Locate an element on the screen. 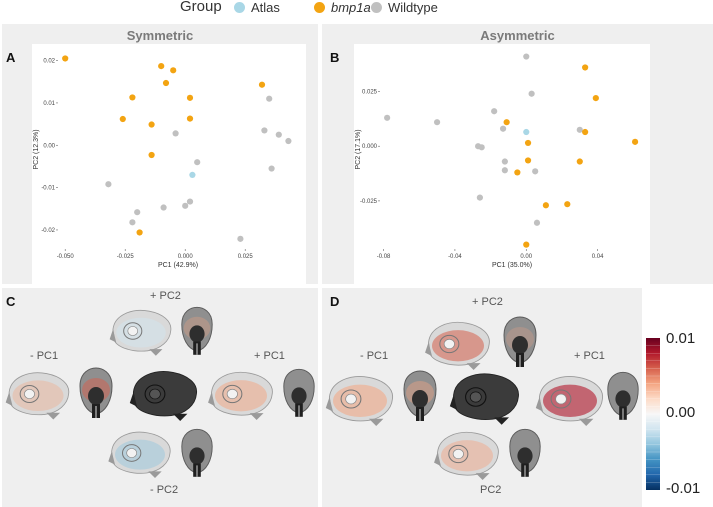  panel-c-label-plus-pc1: + PC1 is located at coordinates (269, 356).